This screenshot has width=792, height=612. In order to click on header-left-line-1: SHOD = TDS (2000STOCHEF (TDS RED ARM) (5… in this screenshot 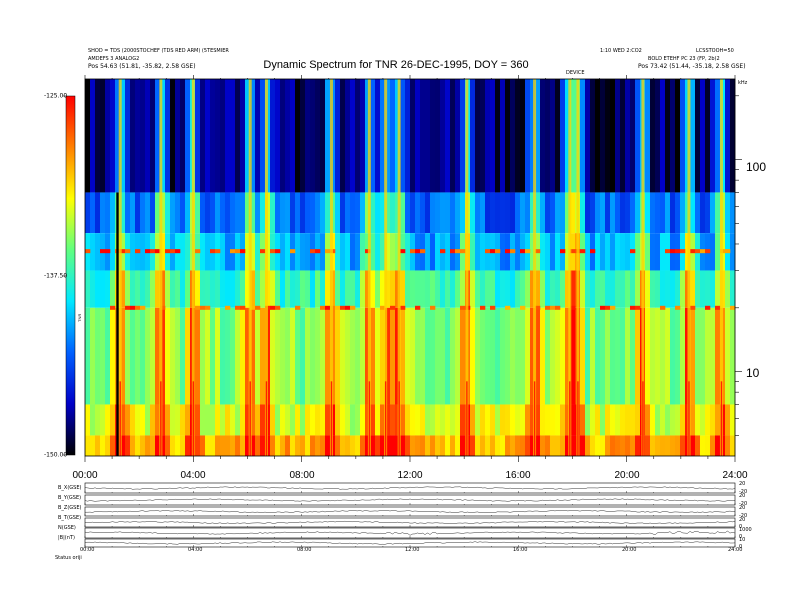, I will do `click(158, 51)`.